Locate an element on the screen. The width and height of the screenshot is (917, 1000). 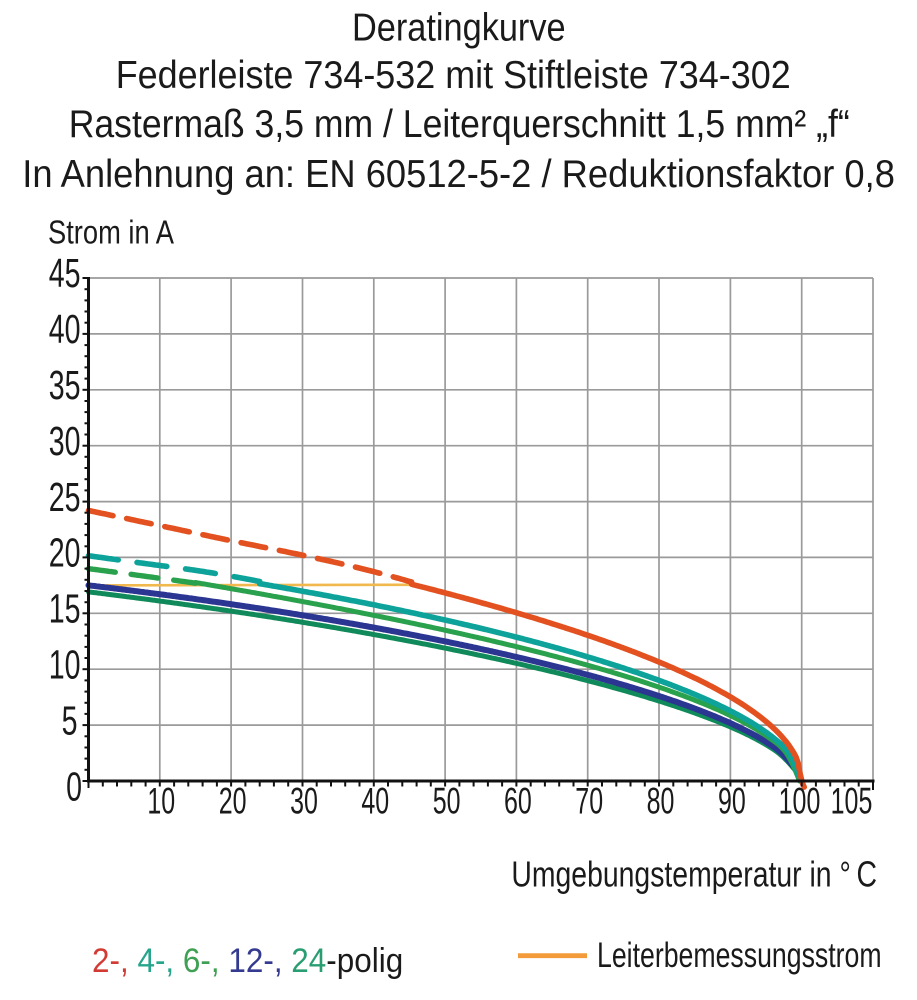
svg-text: 35 is located at coordinates (65, 385).